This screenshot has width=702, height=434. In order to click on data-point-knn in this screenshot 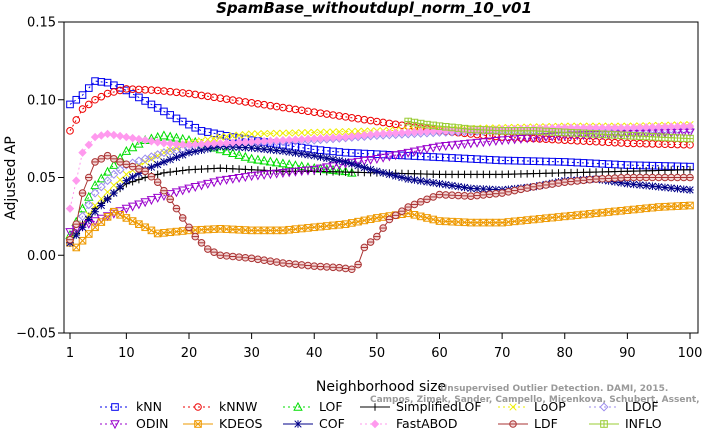, I will do `click(201, 131)`.